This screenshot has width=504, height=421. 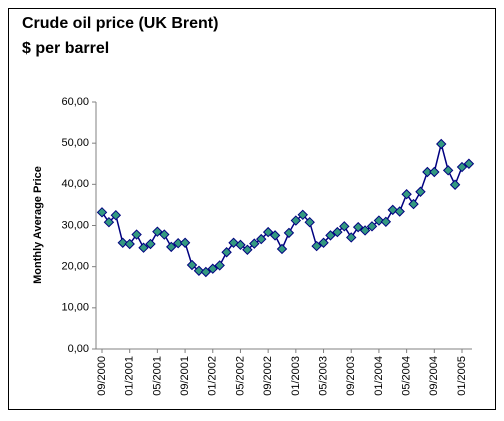 I want to click on x-tick-label: 01/2003, so click(x=296, y=376).